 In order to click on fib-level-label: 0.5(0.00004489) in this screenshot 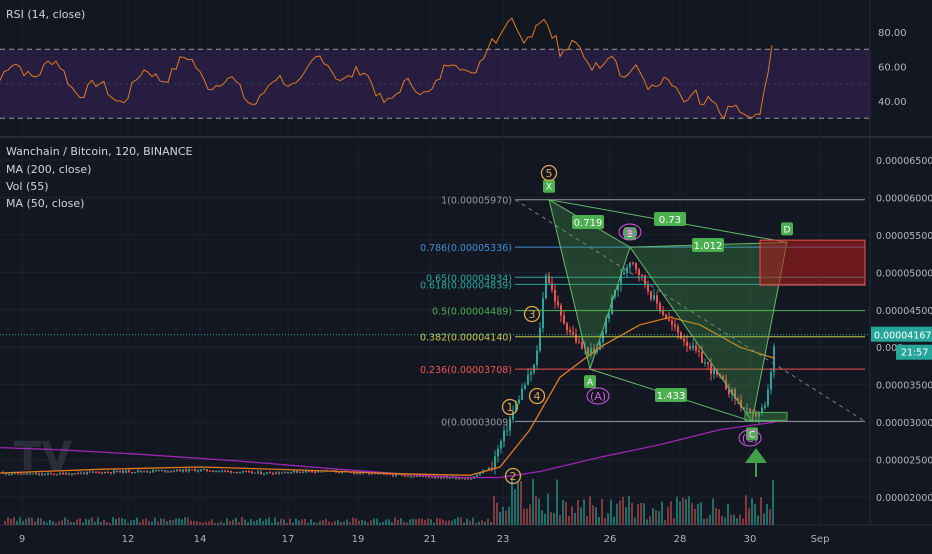, I will do `click(472, 312)`.